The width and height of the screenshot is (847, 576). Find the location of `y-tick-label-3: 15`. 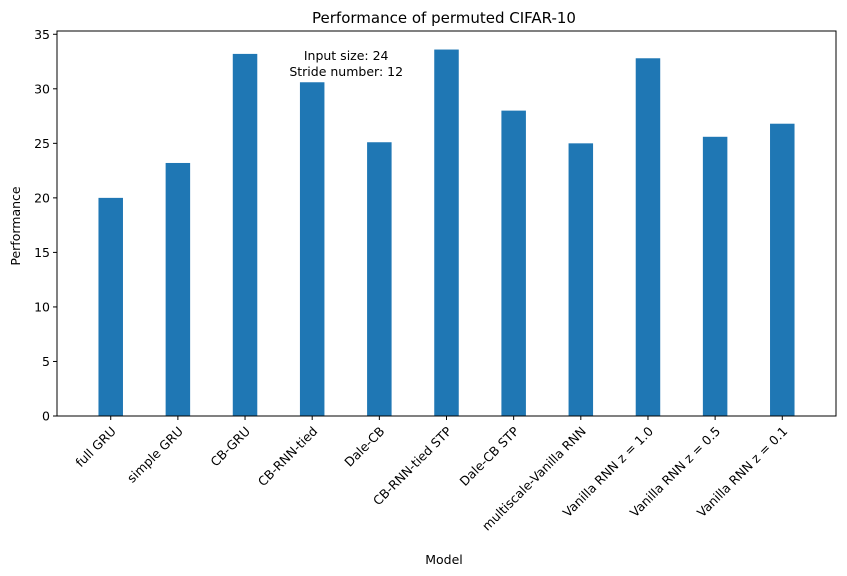

y-tick-label-3: 15 is located at coordinates (42, 252).